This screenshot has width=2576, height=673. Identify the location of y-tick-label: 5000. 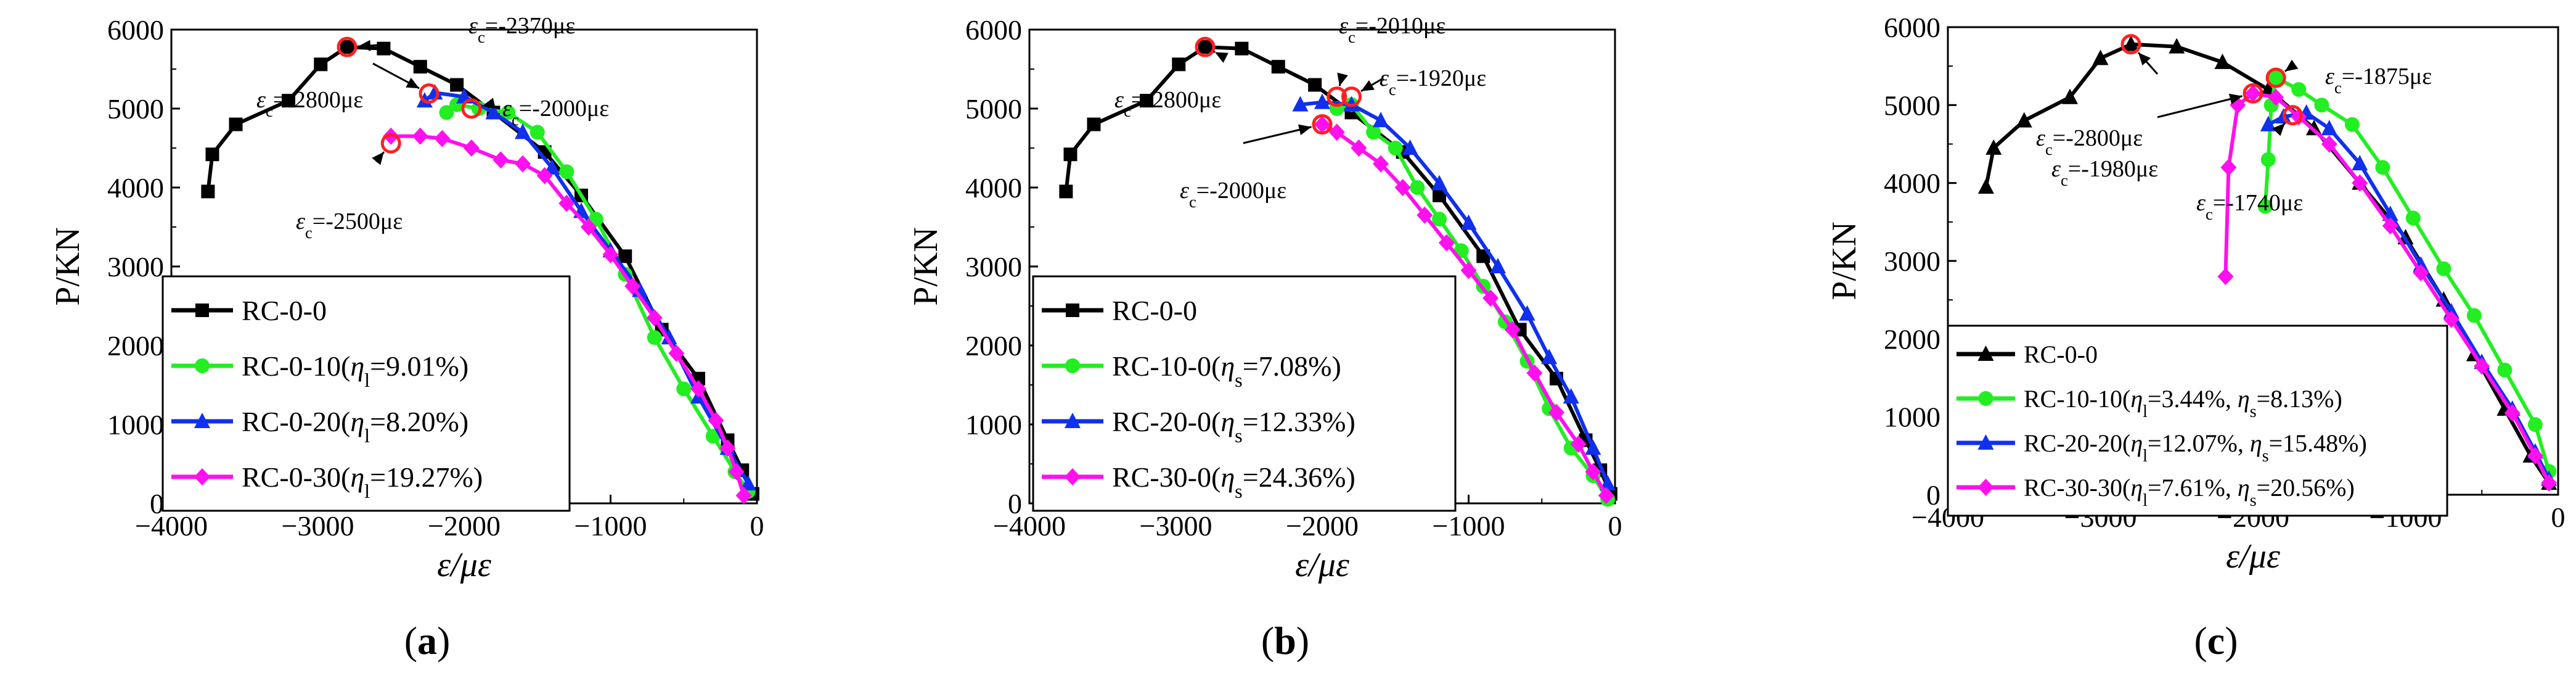
(1912, 105).